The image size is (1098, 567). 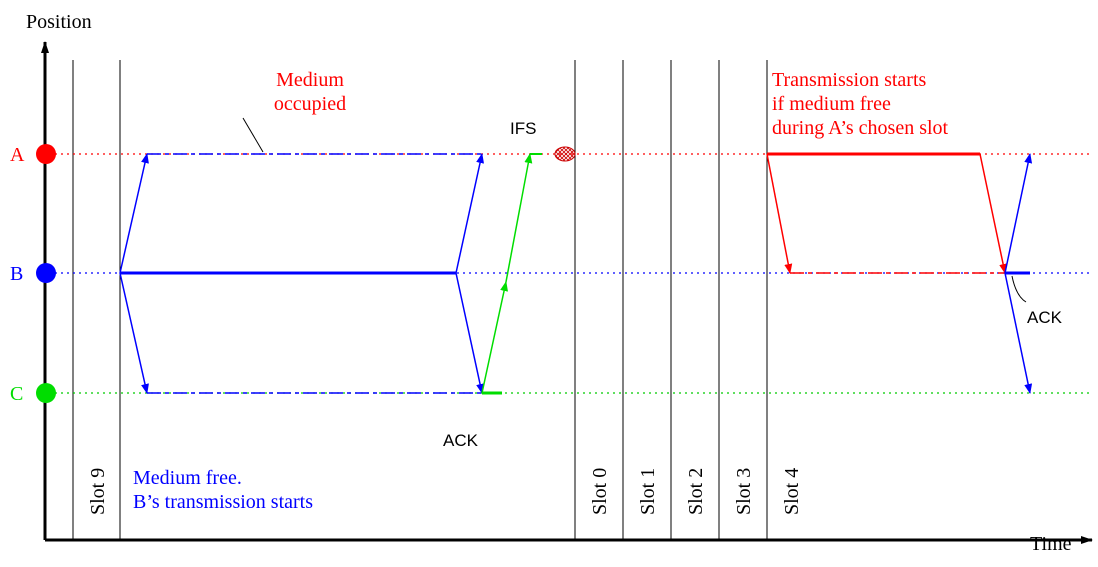 I want to click on x-label: Time, so click(x=1051, y=544).